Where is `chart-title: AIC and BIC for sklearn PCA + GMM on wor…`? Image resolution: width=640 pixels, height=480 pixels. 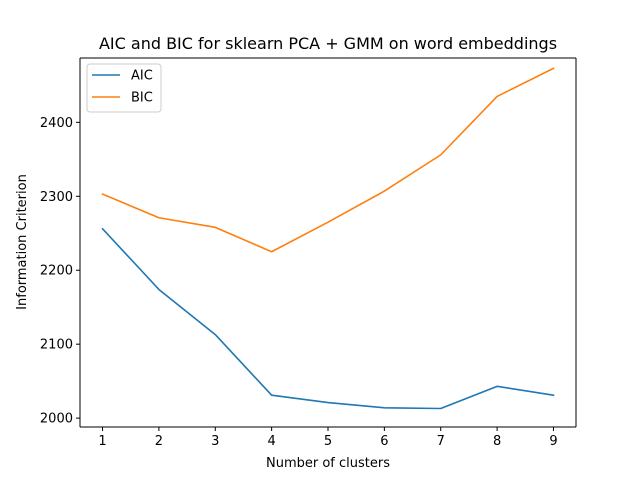 chart-title: AIC and BIC for sklearn PCA + GMM on wor… is located at coordinates (328, 43).